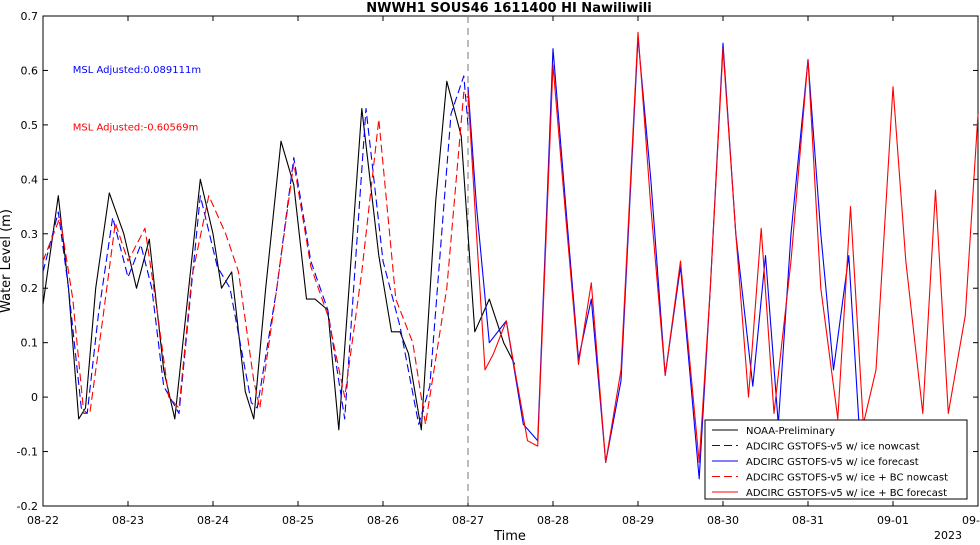 The image size is (980, 545). What do you see at coordinates (30, 16) in the screenshot?
I see `y-tick-label: 0.7` at bounding box center [30, 16].